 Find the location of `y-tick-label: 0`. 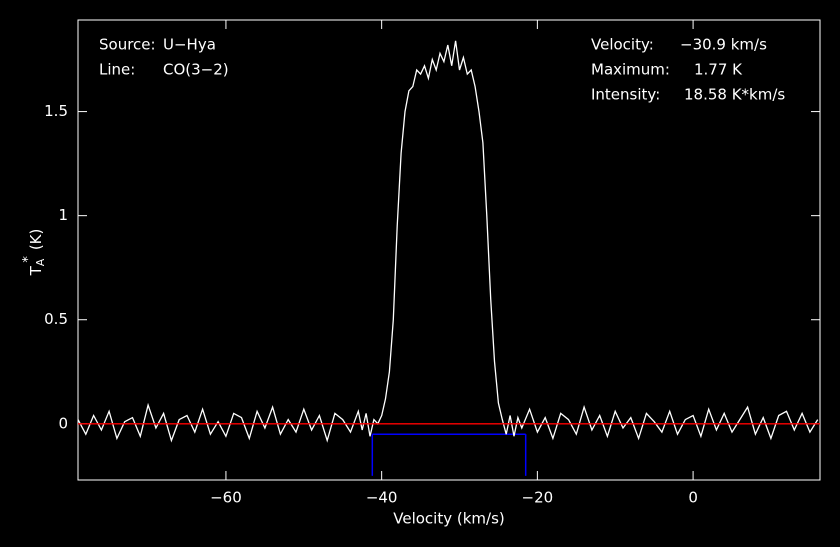

y-tick-label: 0 is located at coordinates (63, 423).